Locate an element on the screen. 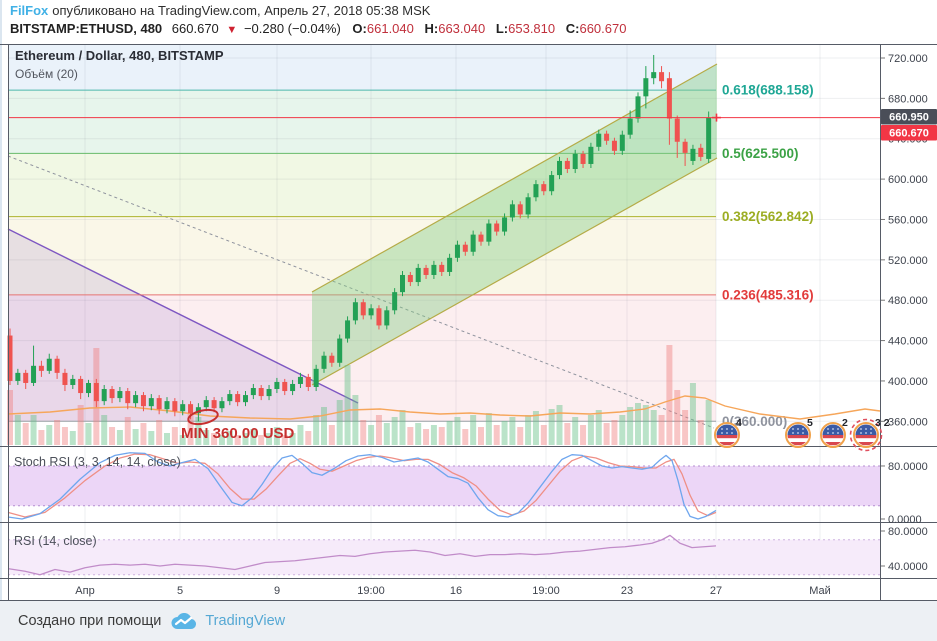 Image resolution: width=937 pixels, height=641 pixels. fib-label: 0(360.000) is located at coordinates (754, 421).